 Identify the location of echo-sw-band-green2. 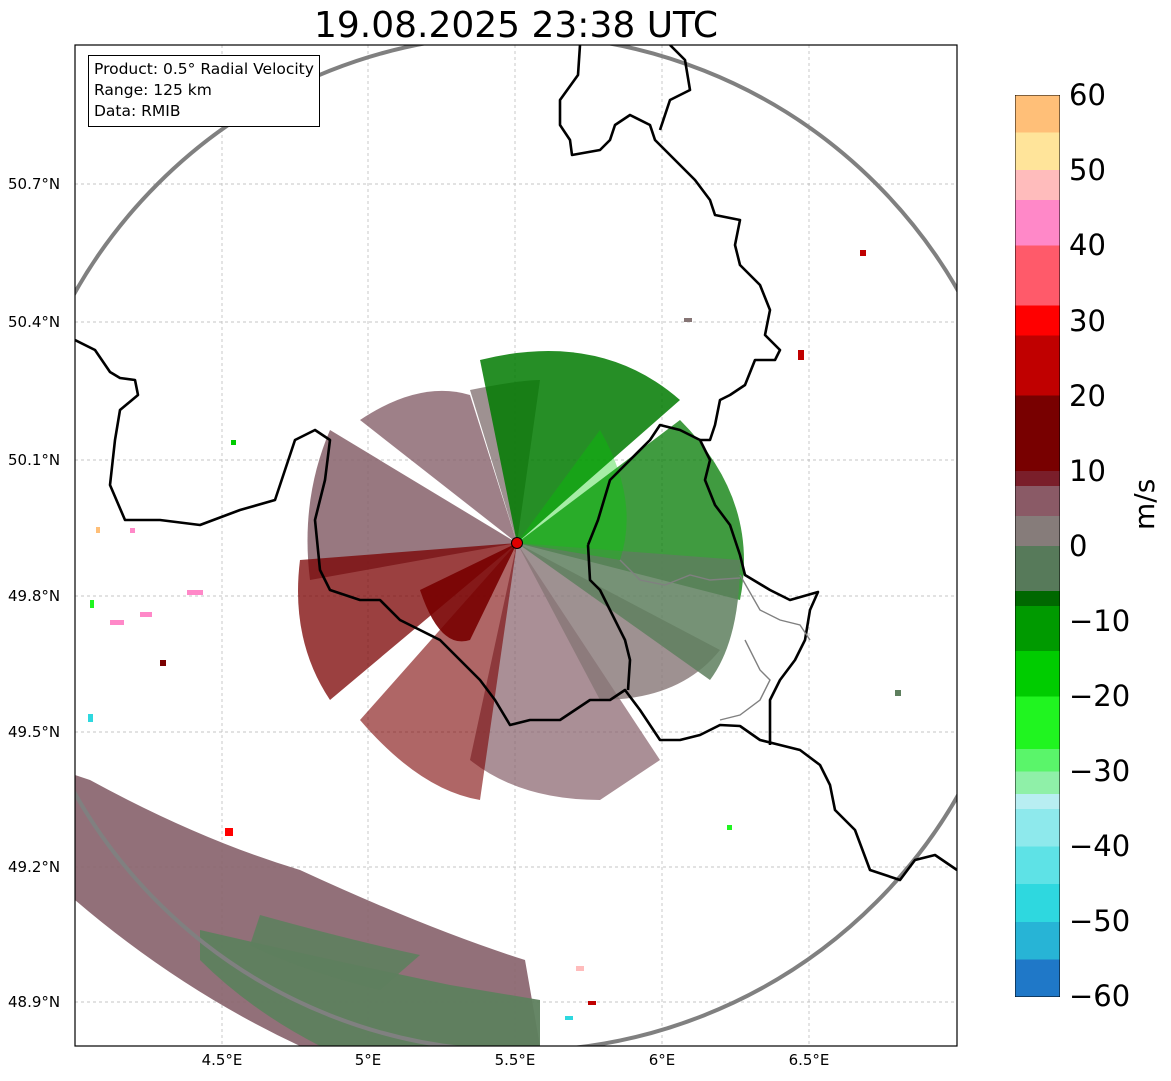
(335, 952).